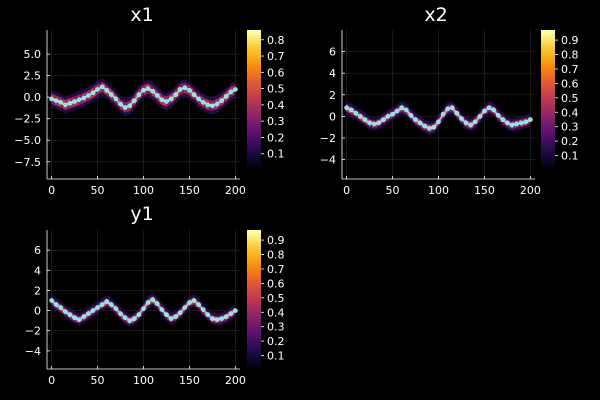 The width and height of the screenshot is (600, 400). Describe the element at coordinates (276, 240) in the screenshot. I see `colorbar-tick-label: 0.9` at that location.